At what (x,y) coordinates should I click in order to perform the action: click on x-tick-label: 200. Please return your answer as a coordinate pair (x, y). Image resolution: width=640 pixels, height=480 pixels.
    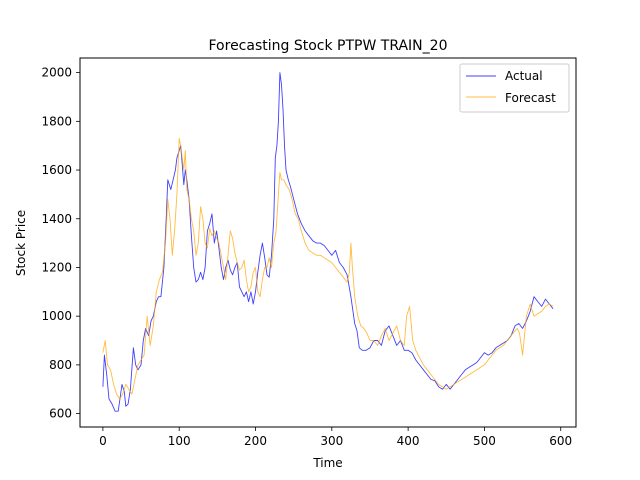
    Looking at the image, I should click on (255, 441).